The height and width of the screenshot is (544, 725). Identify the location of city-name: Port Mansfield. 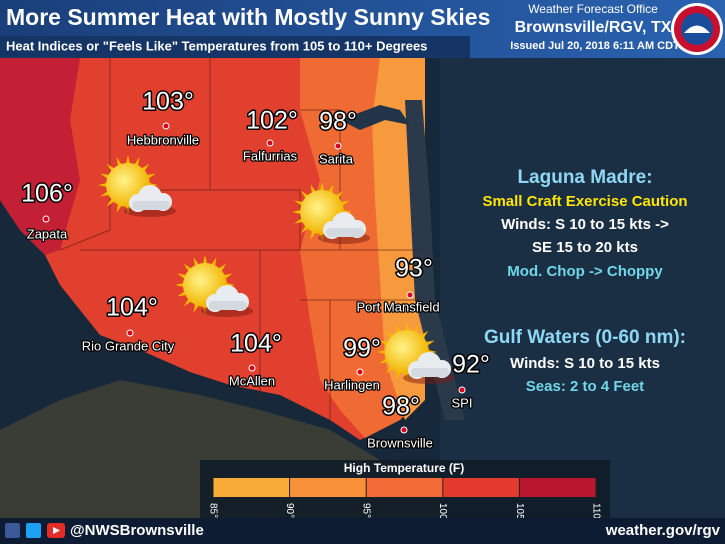
(397, 306).